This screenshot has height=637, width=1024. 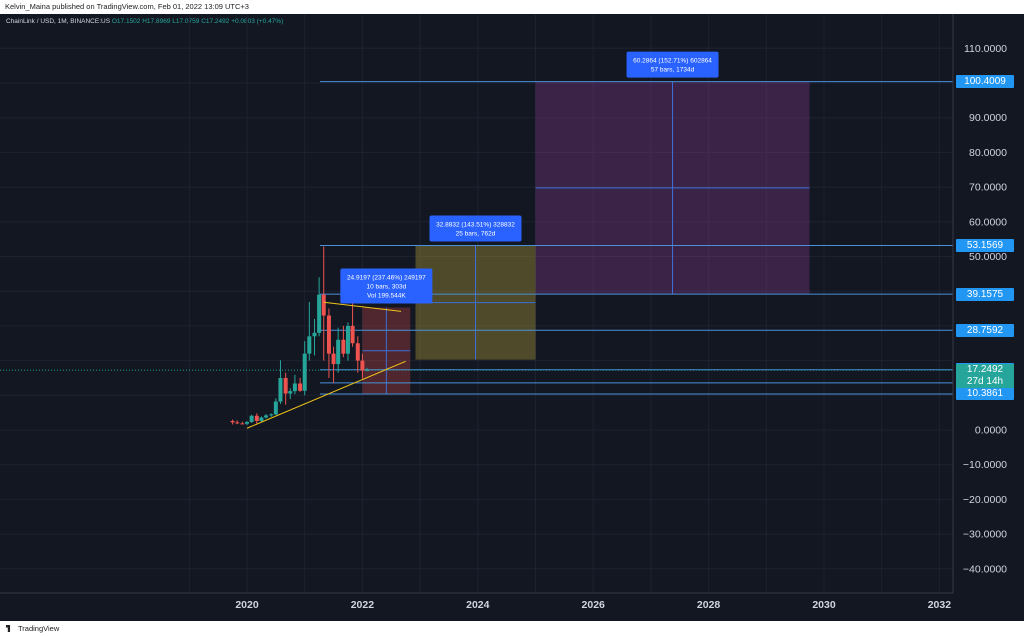 What do you see at coordinates (215, 21) in the screenshot?
I see `ohlc-close: C17.2492` at bounding box center [215, 21].